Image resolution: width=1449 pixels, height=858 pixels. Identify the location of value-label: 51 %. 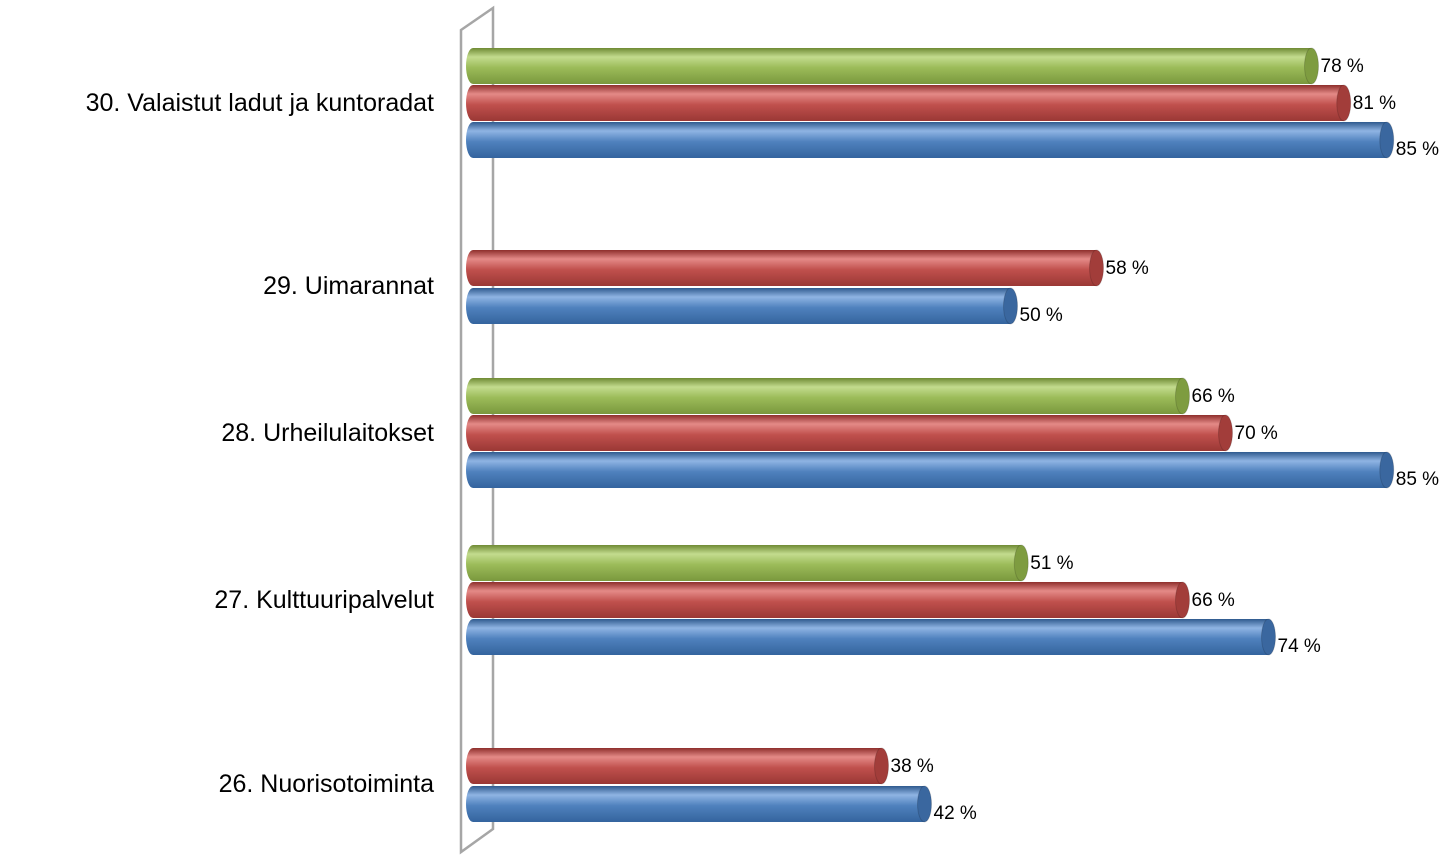
(1051, 563).